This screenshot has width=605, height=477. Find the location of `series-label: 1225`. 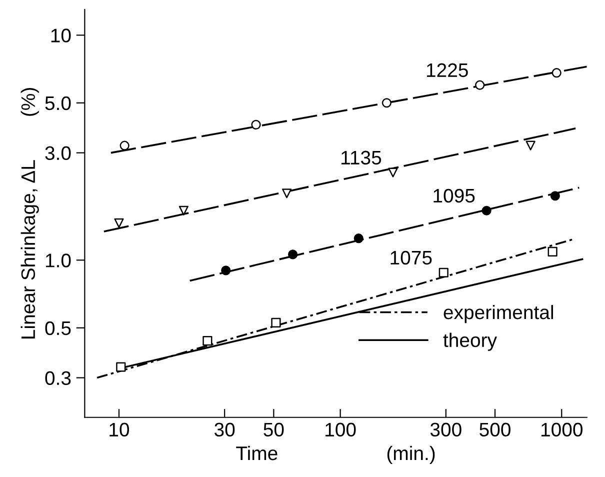

series-label: 1225 is located at coordinates (447, 70).